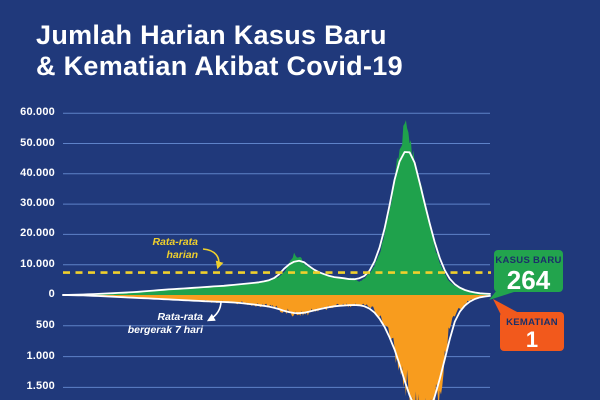 Image resolution: width=600 pixels, height=400 pixels. I want to click on y-tick-label-cases-10000: 10.000, so click(37, 263).